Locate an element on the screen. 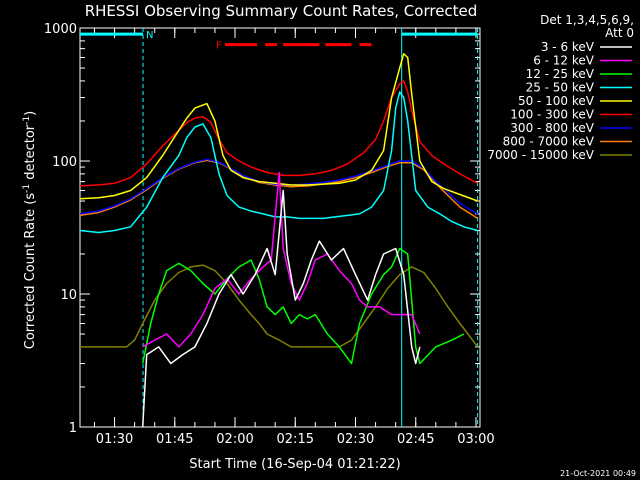  y-axis-label-part: detector is located at coordinates (30, 154).